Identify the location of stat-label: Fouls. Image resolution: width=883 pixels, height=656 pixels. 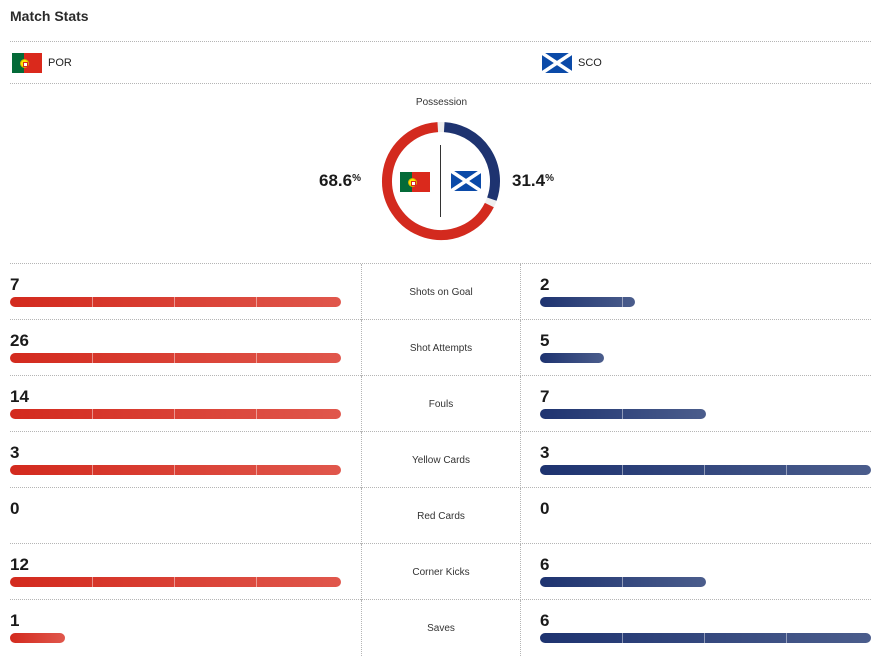
(441, 404).